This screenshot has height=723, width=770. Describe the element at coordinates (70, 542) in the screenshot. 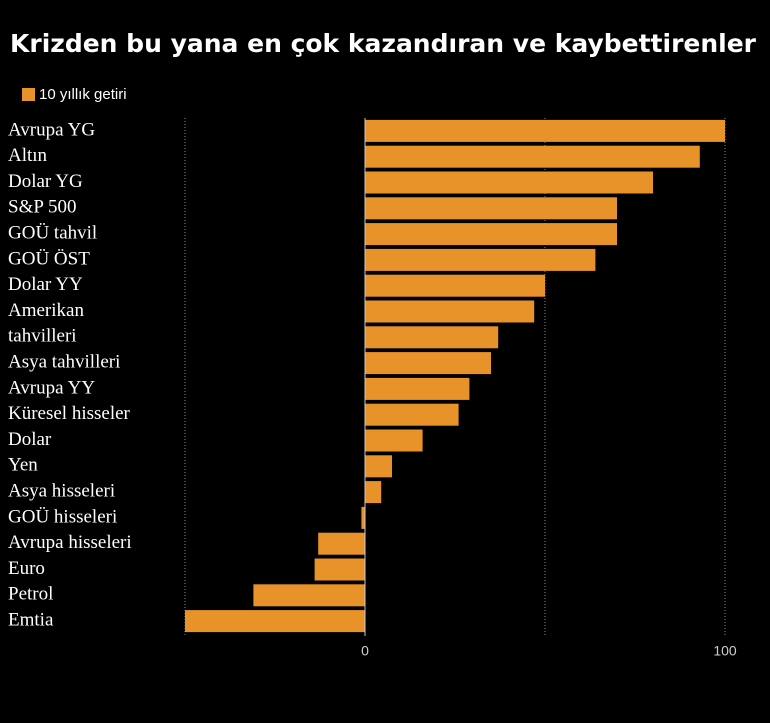

I see `category-label: Avrupa hisseleri` at that location.